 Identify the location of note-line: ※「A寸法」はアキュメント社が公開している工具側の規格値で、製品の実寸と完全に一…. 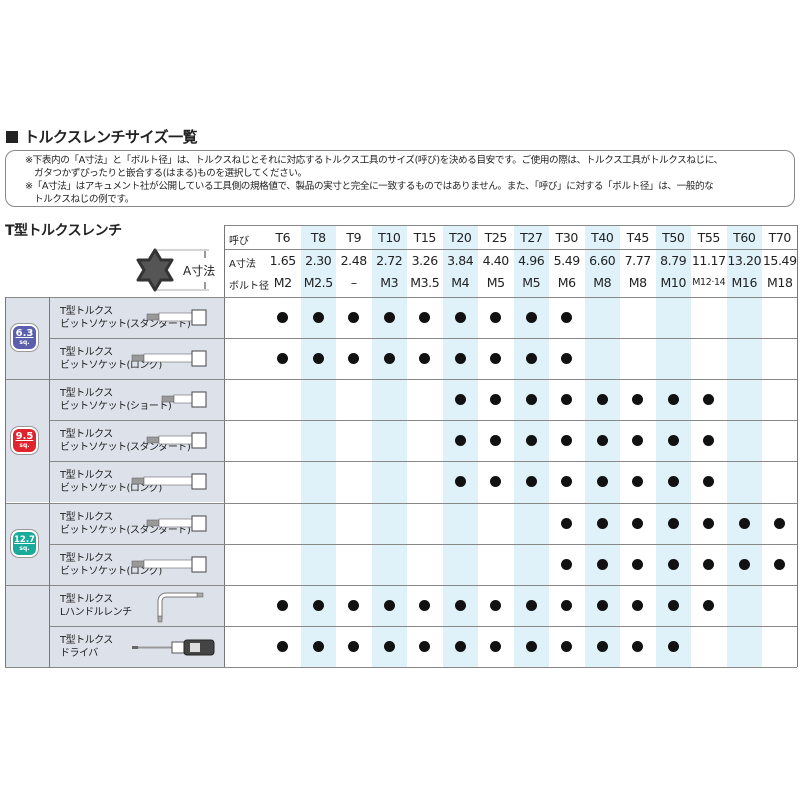
(369, 186).